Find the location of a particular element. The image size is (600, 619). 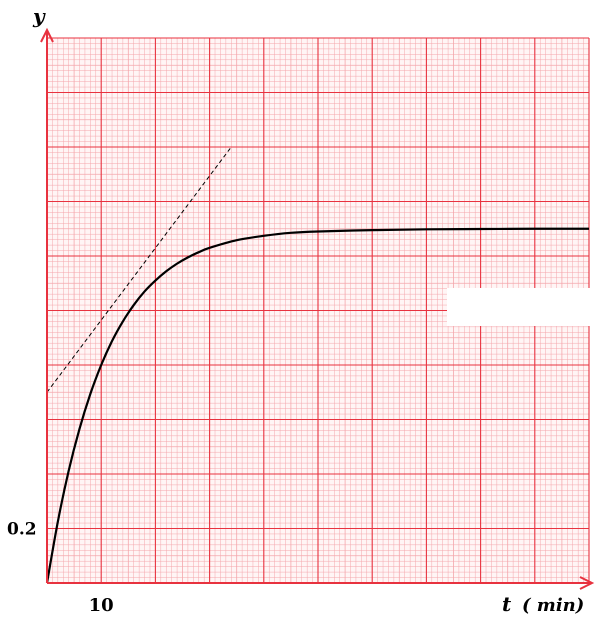

x-axis-label: t is located at coordinates (507, 604).